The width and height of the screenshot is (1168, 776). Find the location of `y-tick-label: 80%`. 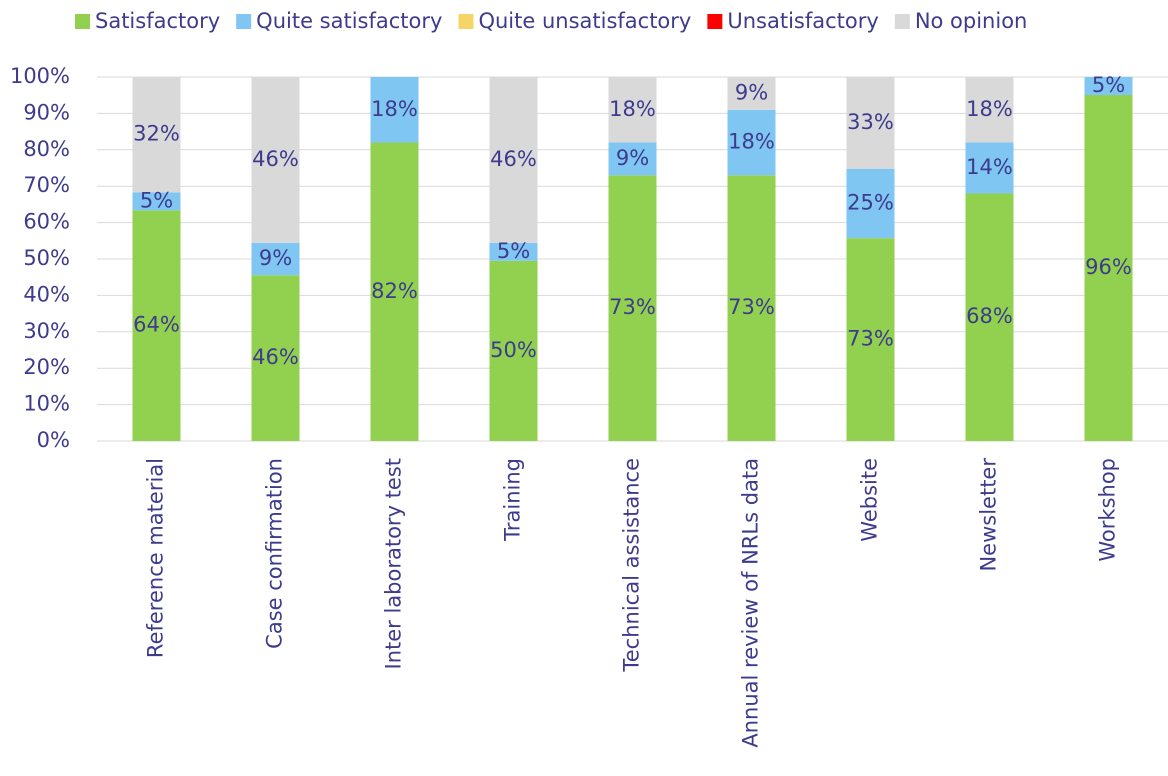

y-tick-label: 80% is located at coordinates (46, 149).